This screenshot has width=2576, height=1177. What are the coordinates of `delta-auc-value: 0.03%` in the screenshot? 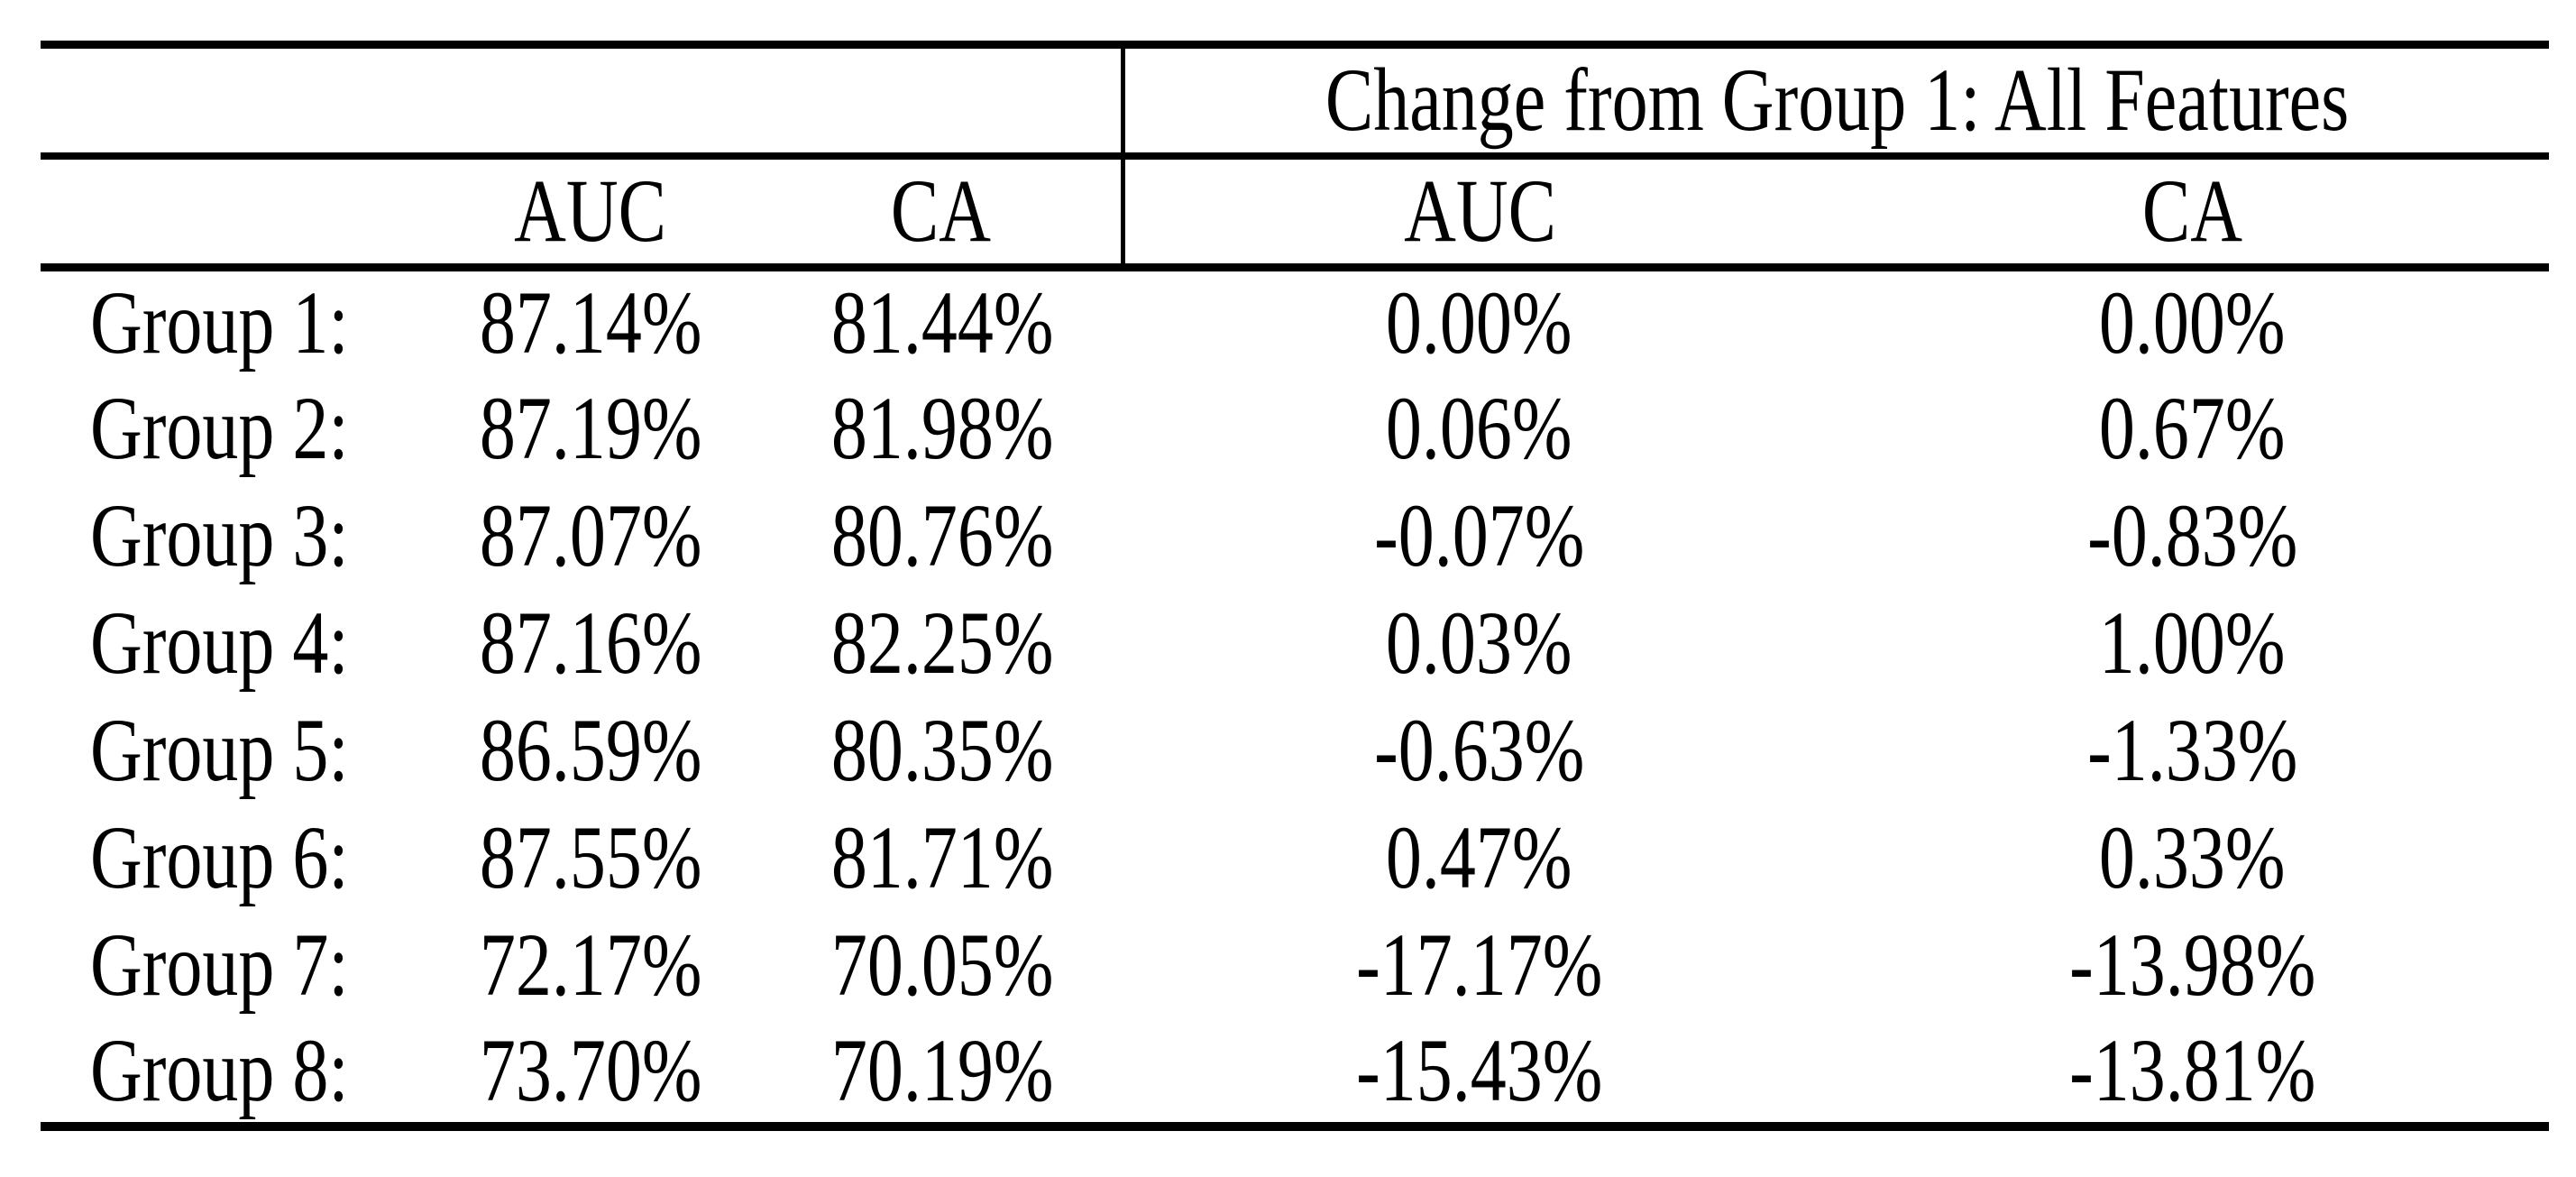 It's located at (1479, 643).